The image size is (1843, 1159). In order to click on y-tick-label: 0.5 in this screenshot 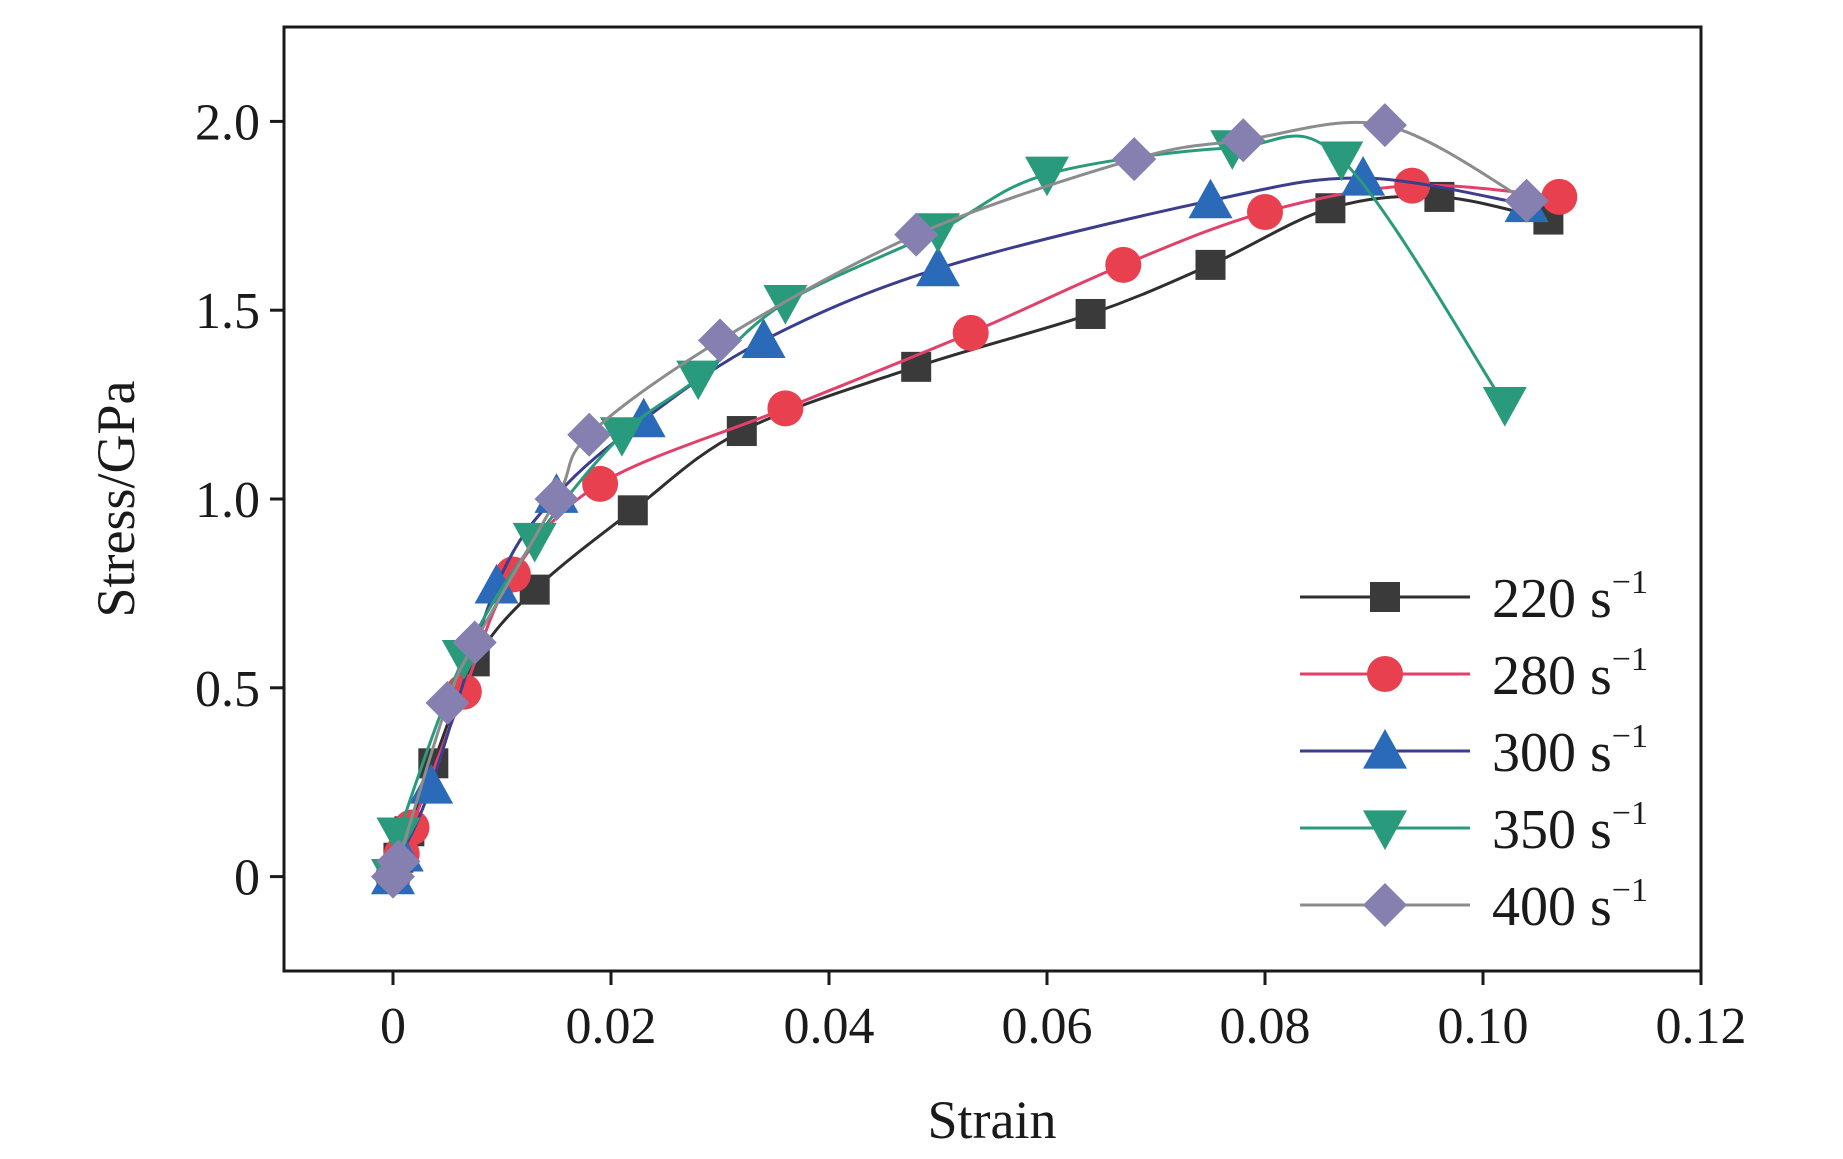, I will do `click(227, 689)`.